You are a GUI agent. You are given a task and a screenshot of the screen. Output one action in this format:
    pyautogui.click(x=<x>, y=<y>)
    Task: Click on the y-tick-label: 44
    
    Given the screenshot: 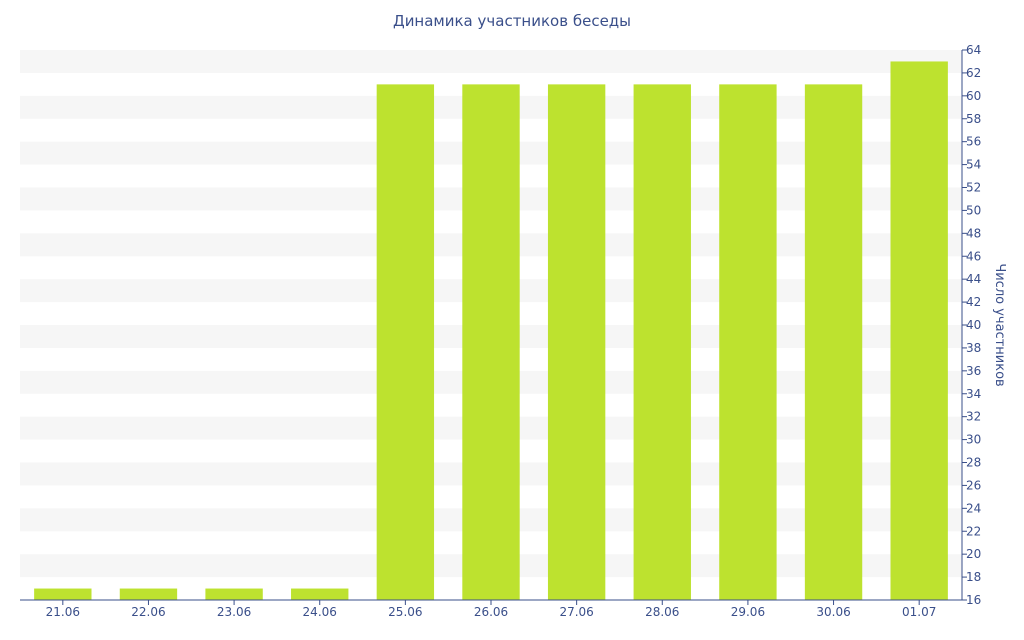 What is the action you would take?
    pyautogui.click(x=973, y=279)
    